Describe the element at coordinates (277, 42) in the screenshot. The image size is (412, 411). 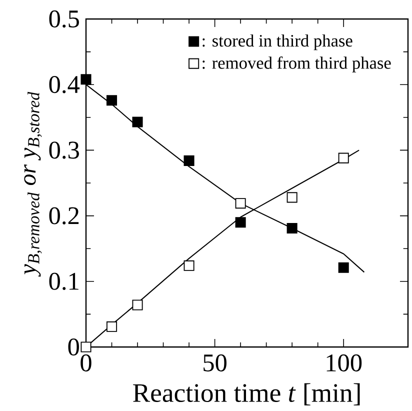
I see `legend-label: : stored in third phase` at that location.